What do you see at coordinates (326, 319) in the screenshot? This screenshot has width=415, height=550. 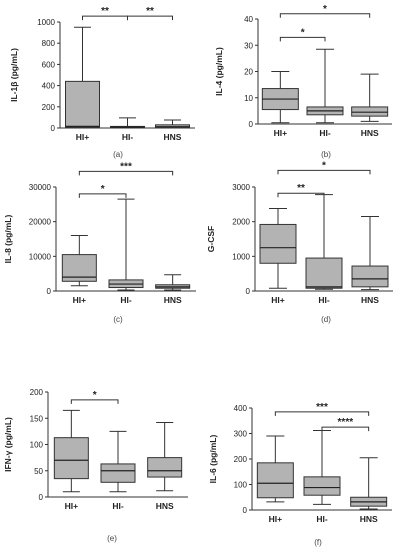 I see `panel-label: (d)` at bounding box center [326, 319].